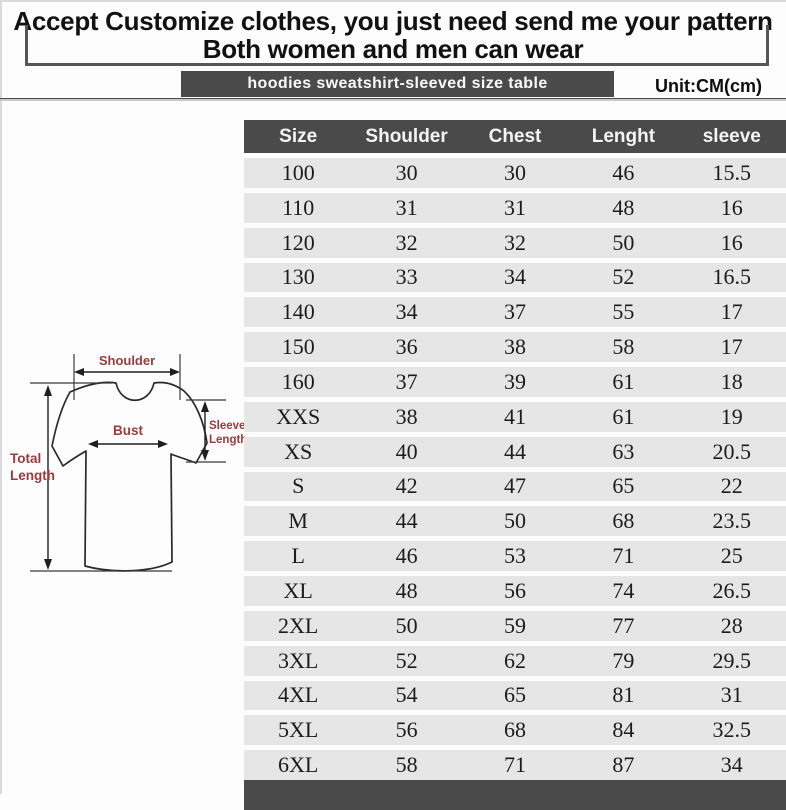 Image resolution: width=786 pixels, height=810 pixels. What do you see at coordinates (298, 312) in the screenshot?
I see `size-cell: 140` at bounding box center [298, 312].